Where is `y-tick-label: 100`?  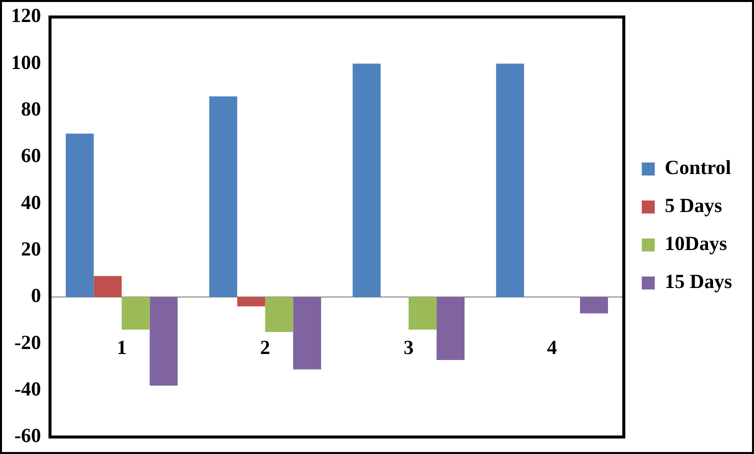 y-tick-label: 100 is located at coordinates (26, 63).